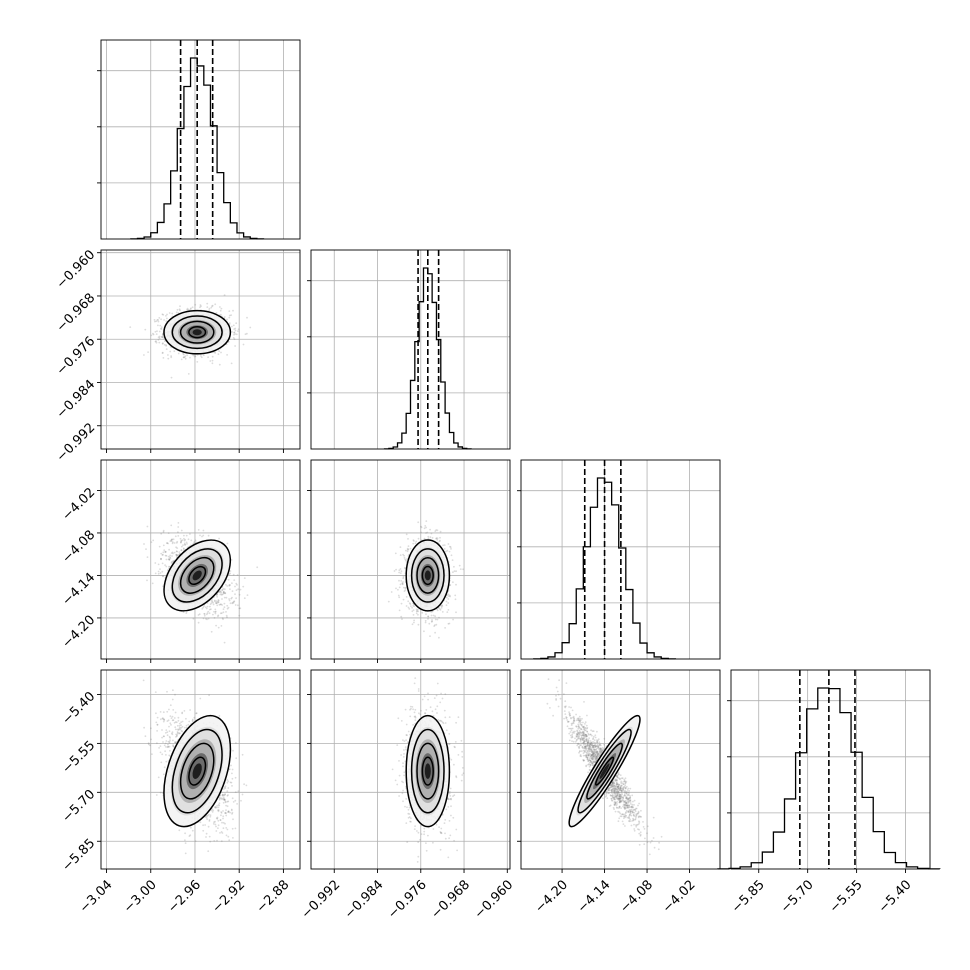  I want to click on density-level, so click(427, 575).